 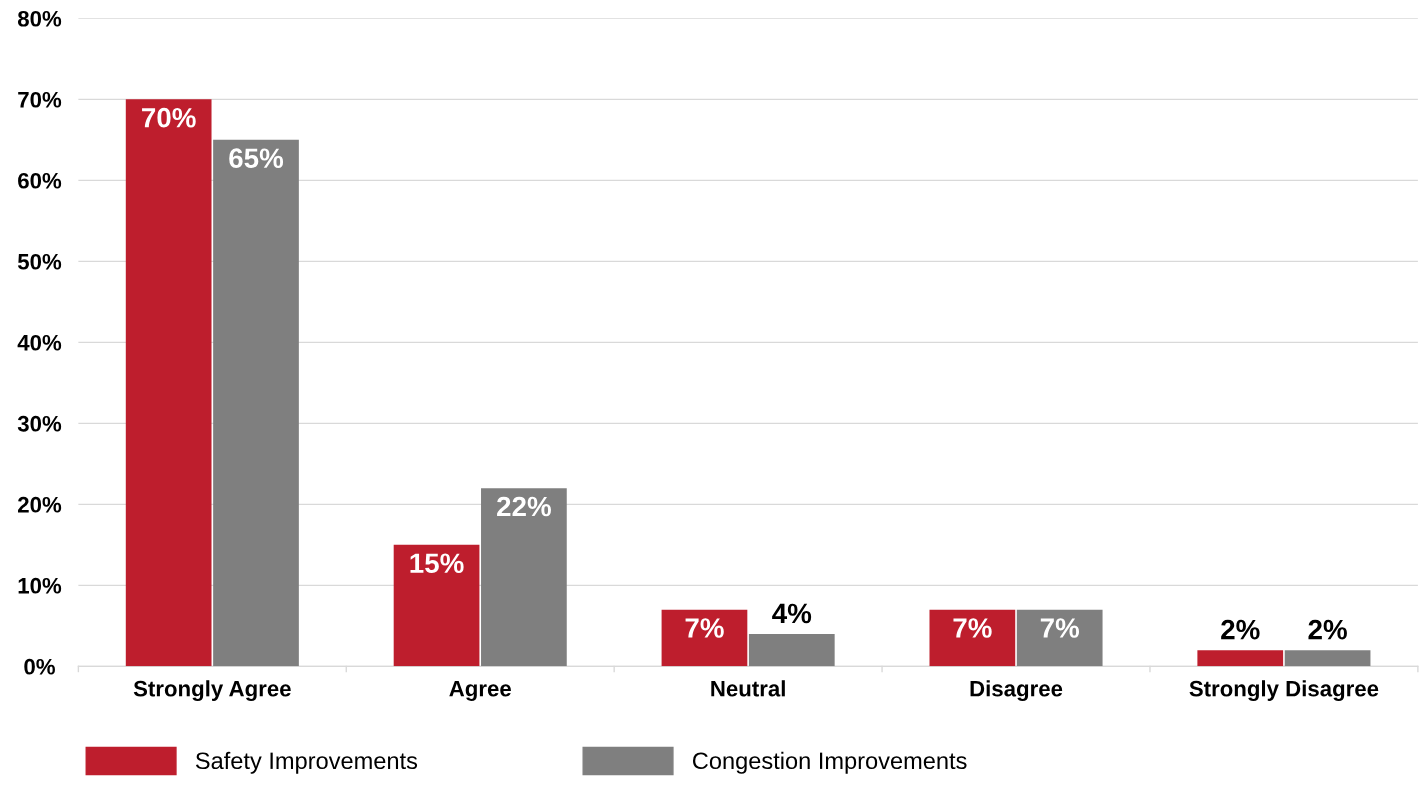 I want to click on y-tick-label: 80%, so click(x=39, y=18).